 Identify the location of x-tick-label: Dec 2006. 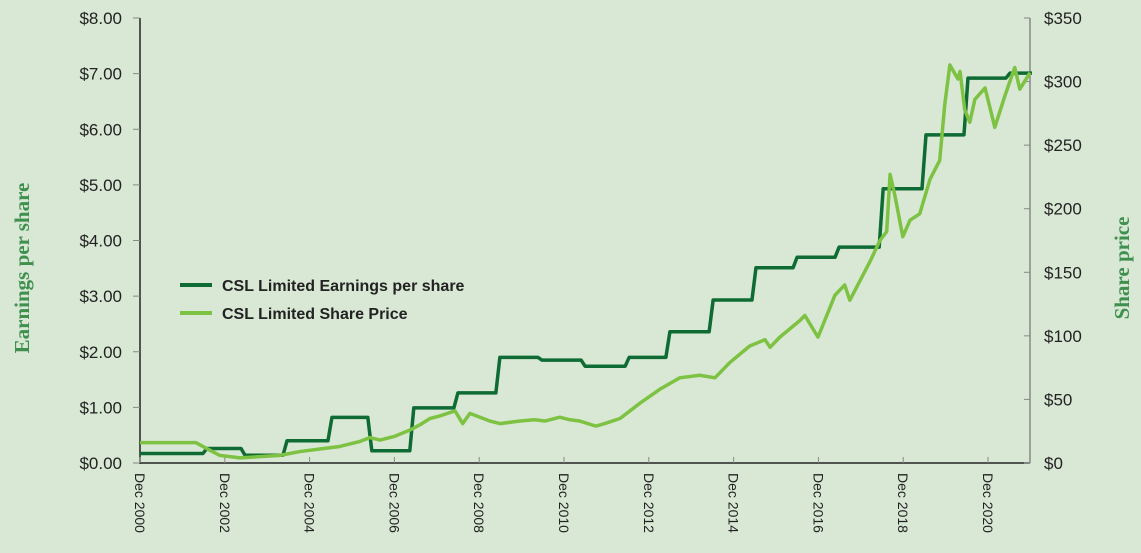
(394, 503).